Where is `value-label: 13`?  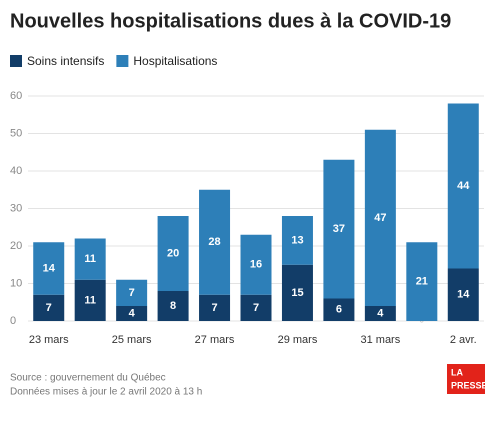
value-label: 13 is located at coordinates (297, 240).